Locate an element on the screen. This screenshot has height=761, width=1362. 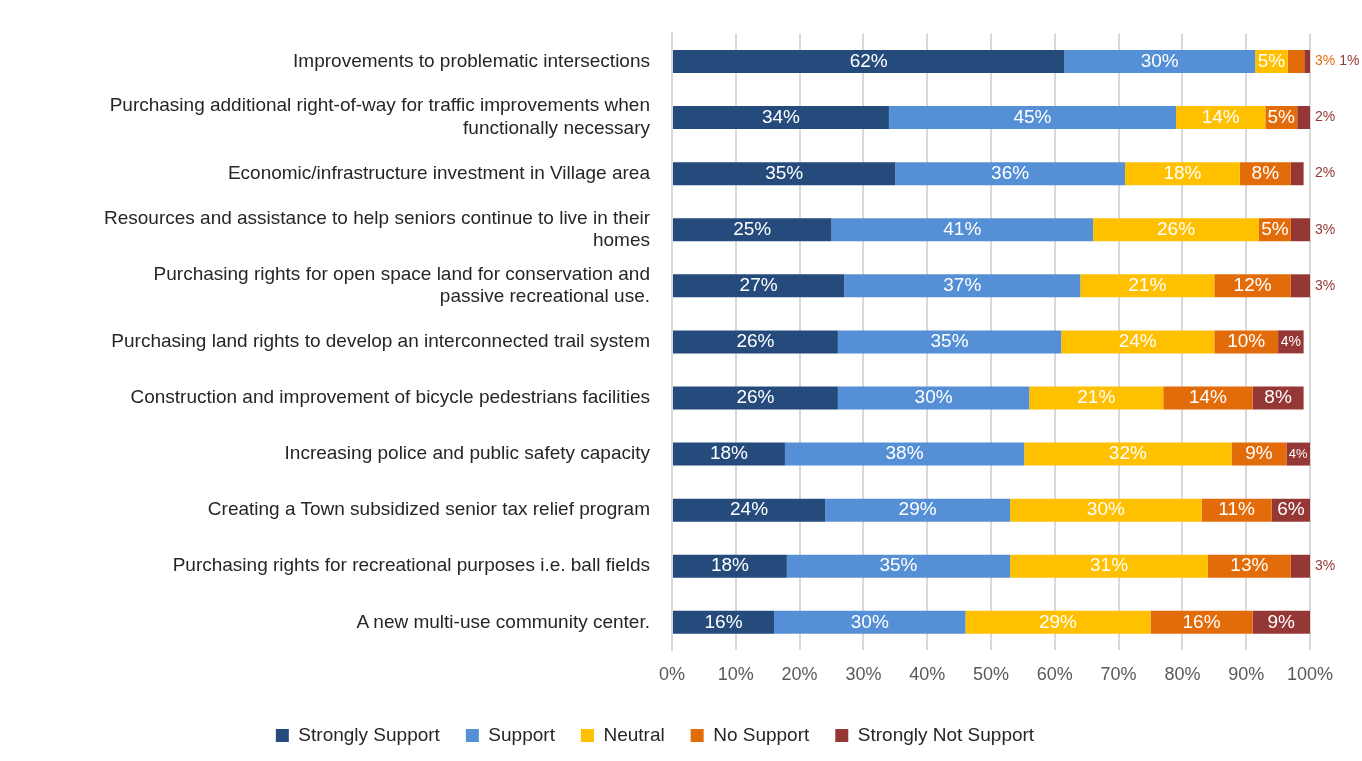
x-tick-label: 0% is located at coordinates (672, 674).